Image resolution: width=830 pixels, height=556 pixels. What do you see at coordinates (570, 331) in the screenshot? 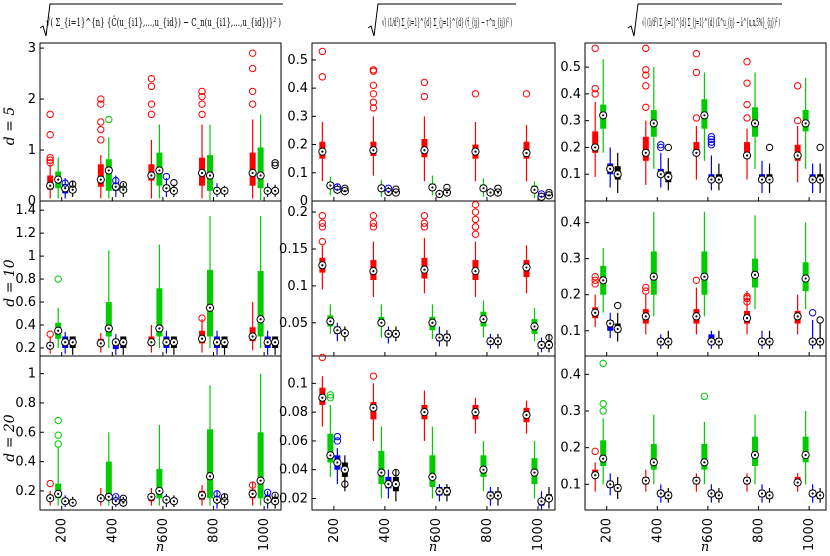
I see `y-tick-label: 0.1` at bounding box center [570, 331].